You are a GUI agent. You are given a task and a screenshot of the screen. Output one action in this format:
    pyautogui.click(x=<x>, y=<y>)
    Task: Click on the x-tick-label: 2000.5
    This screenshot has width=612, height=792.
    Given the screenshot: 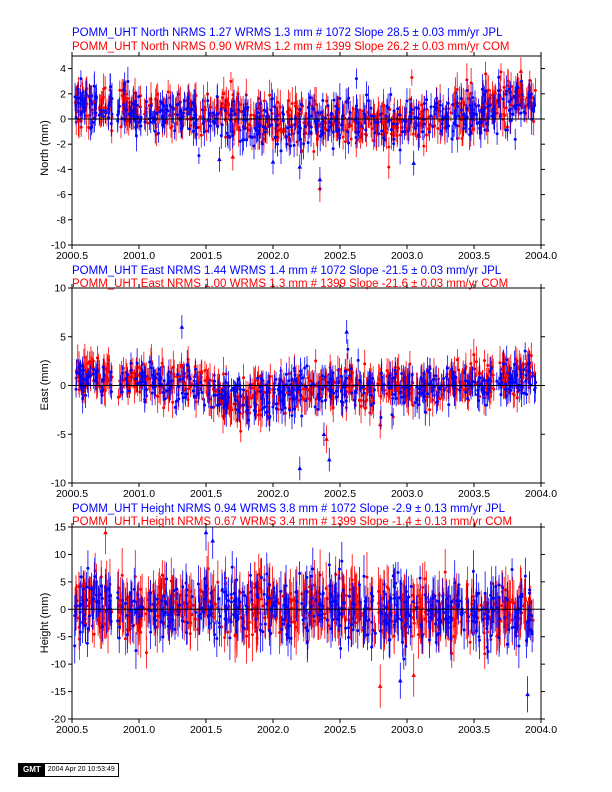 What is the action you would take?
    pyautogui.click(x=72, y=256)
    